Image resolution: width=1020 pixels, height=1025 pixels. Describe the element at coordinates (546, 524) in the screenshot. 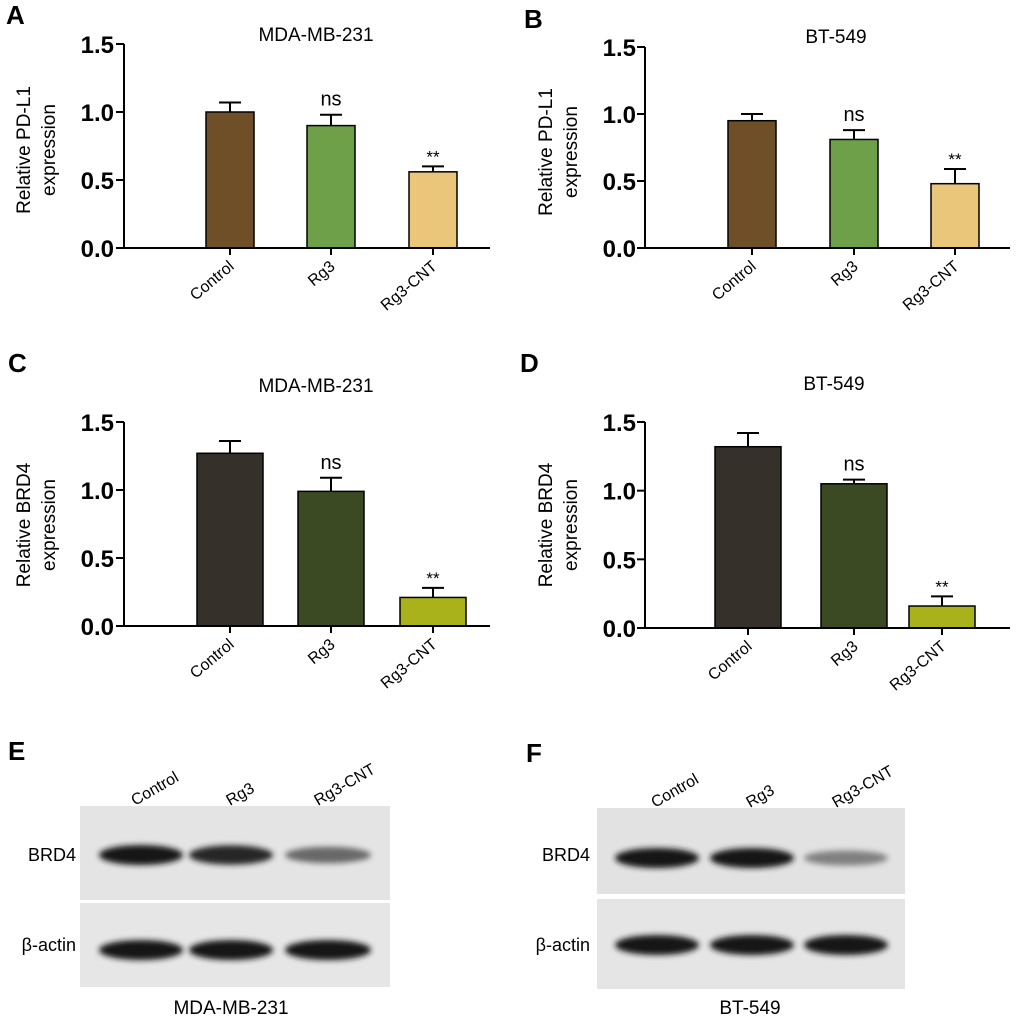

I see `y-axis-label-line1: Relative BRD4` at that location.